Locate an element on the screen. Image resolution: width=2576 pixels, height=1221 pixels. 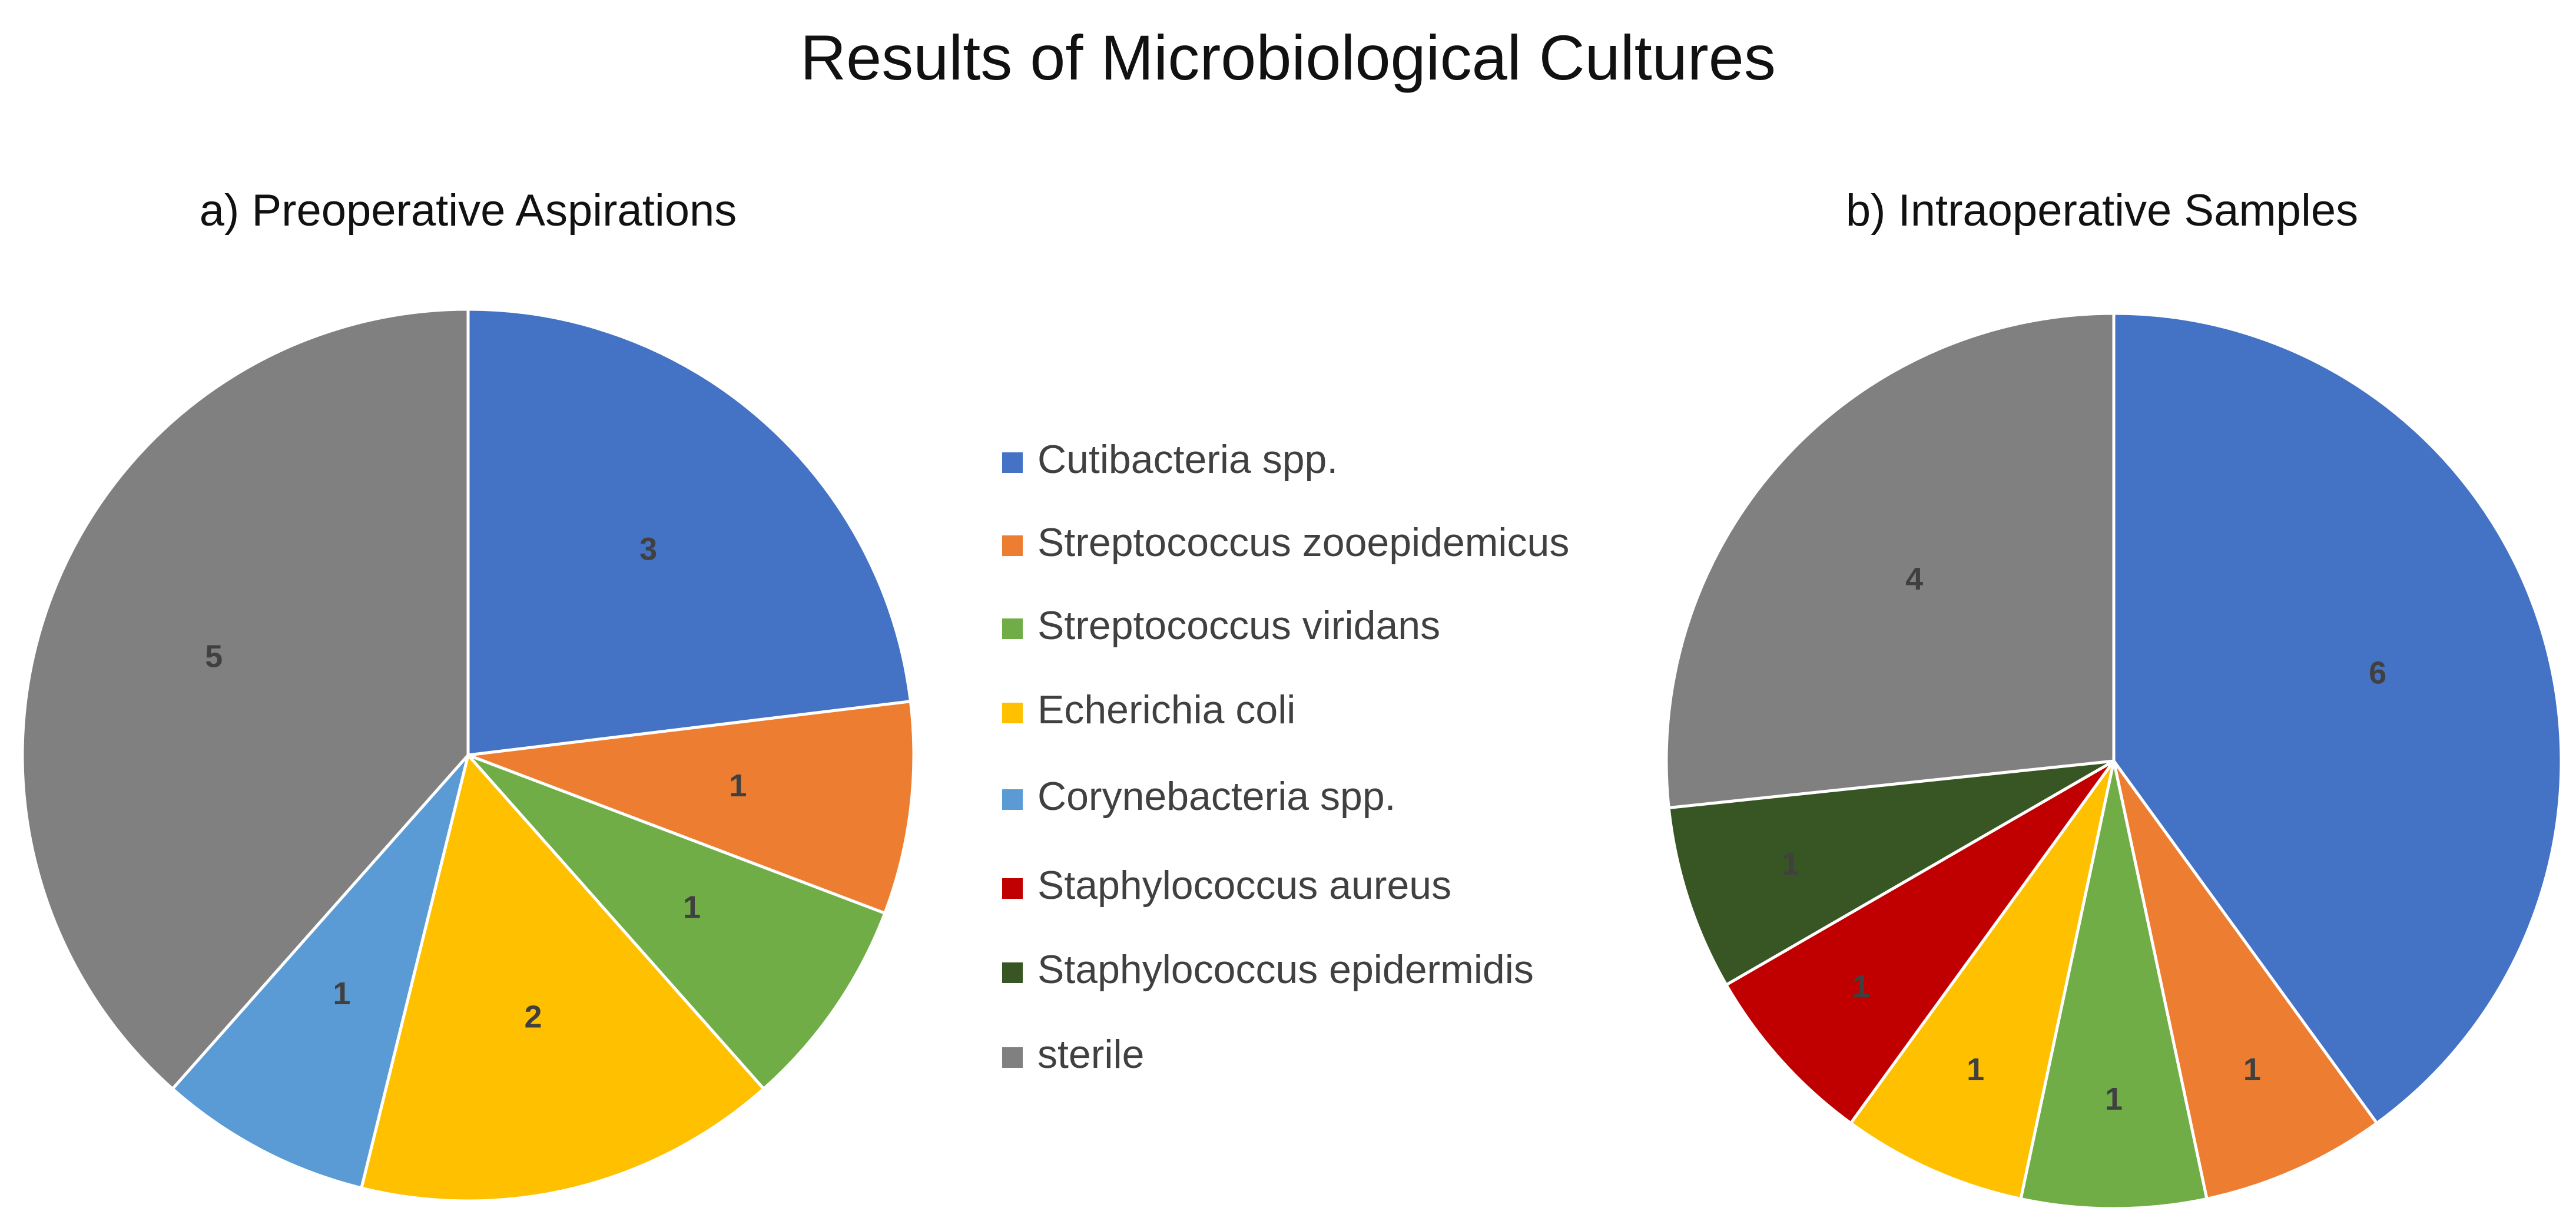
legend-label-streptococcus-viridans: Streptococcus viridans is located at coordinates (1238, 625).